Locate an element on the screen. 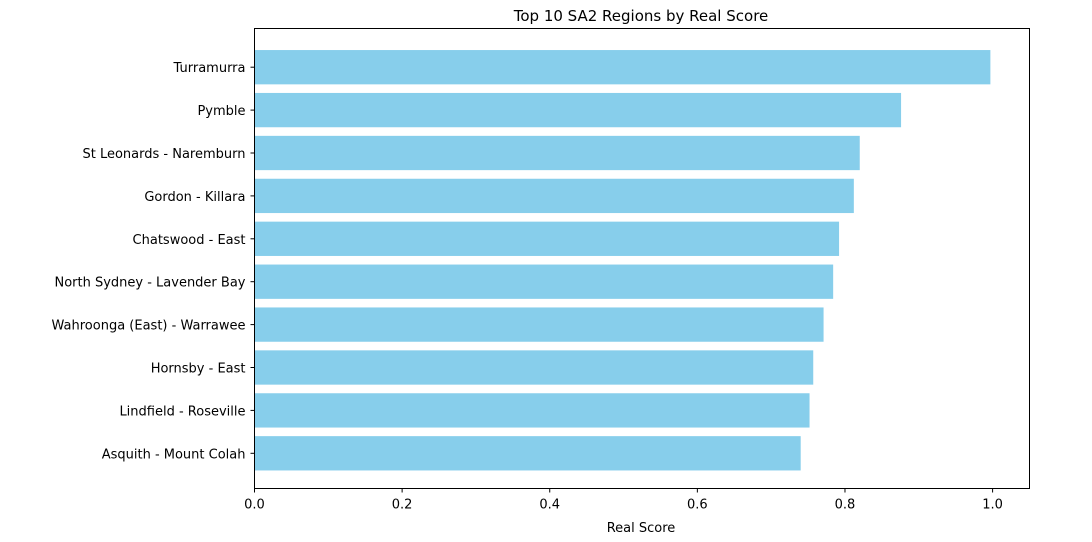 The width and height of the screenshot is (1092, 542). y-tick-label: Turramurra is located at coordinates (209, 68).